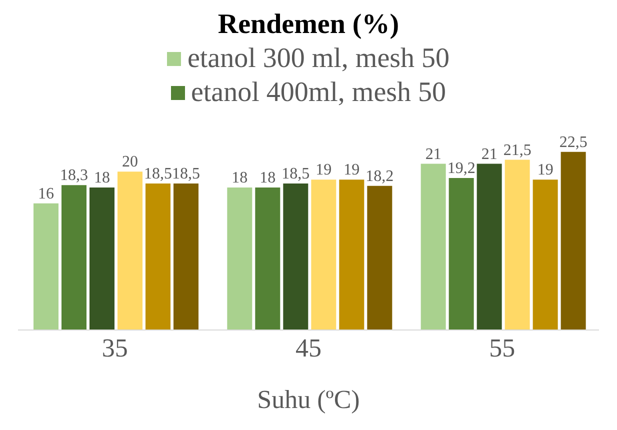  I want to click on x-tick-label: 35, so click(115, 347).